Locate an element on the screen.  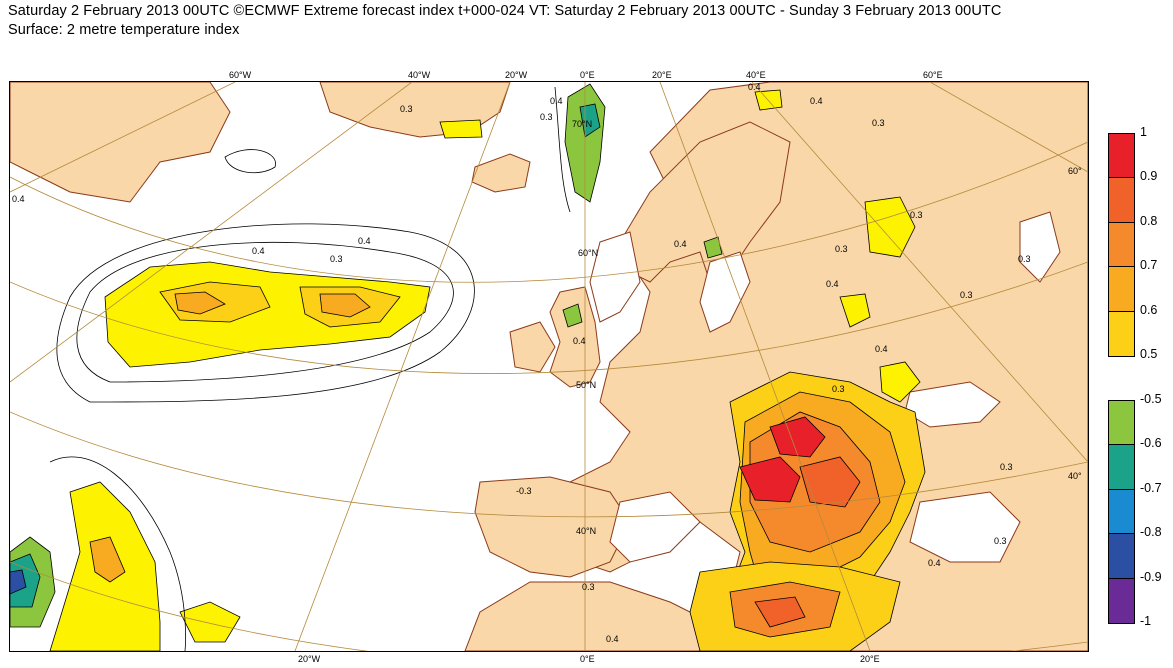
lon-label-top: 40°W is located at coordinates (419, 75).